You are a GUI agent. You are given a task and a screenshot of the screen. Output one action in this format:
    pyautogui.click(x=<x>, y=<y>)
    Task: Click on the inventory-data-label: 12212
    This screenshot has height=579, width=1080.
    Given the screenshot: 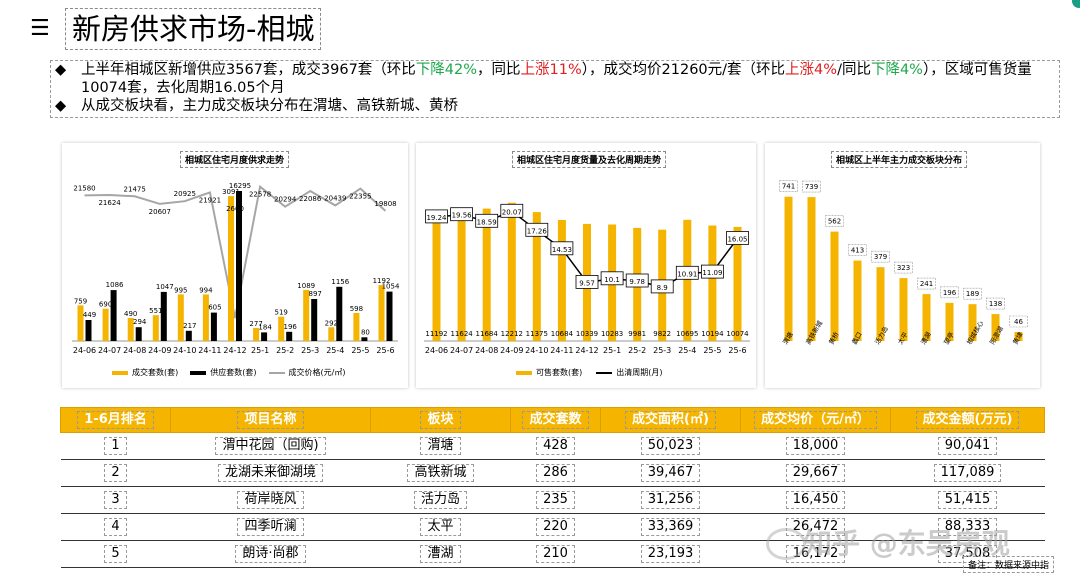 What is the action you would take?
    pyautogui.click(x=512, y=334)
    